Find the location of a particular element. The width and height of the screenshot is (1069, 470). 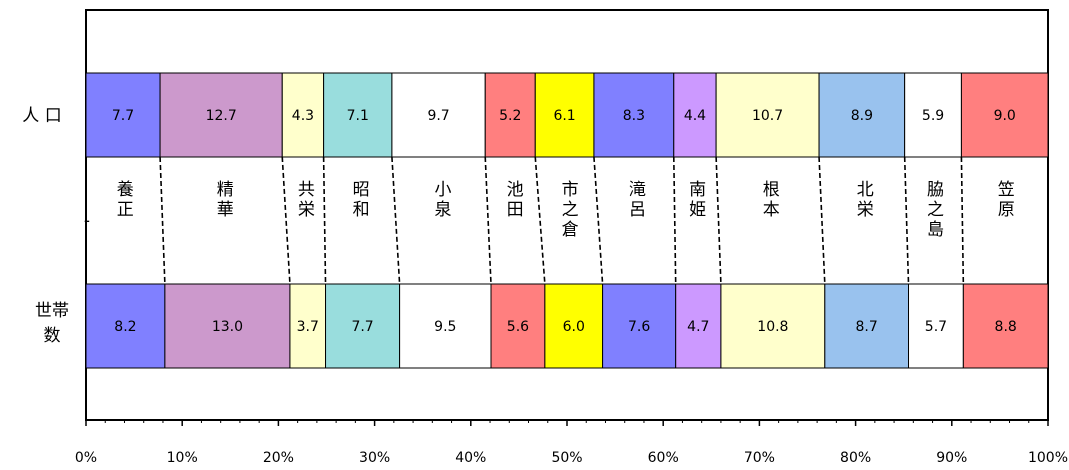

population-data-label: 12.7 is located at coordinates (221, 116).